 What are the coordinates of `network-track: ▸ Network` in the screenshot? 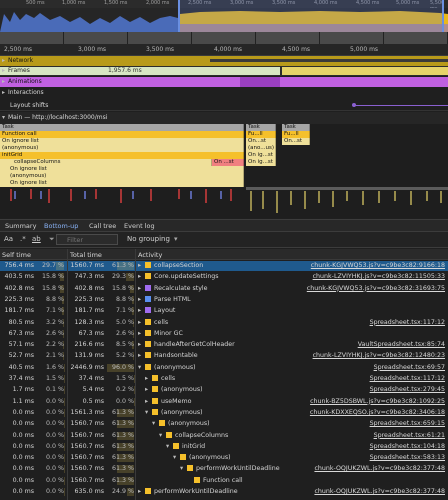 It's located at (224, 61).